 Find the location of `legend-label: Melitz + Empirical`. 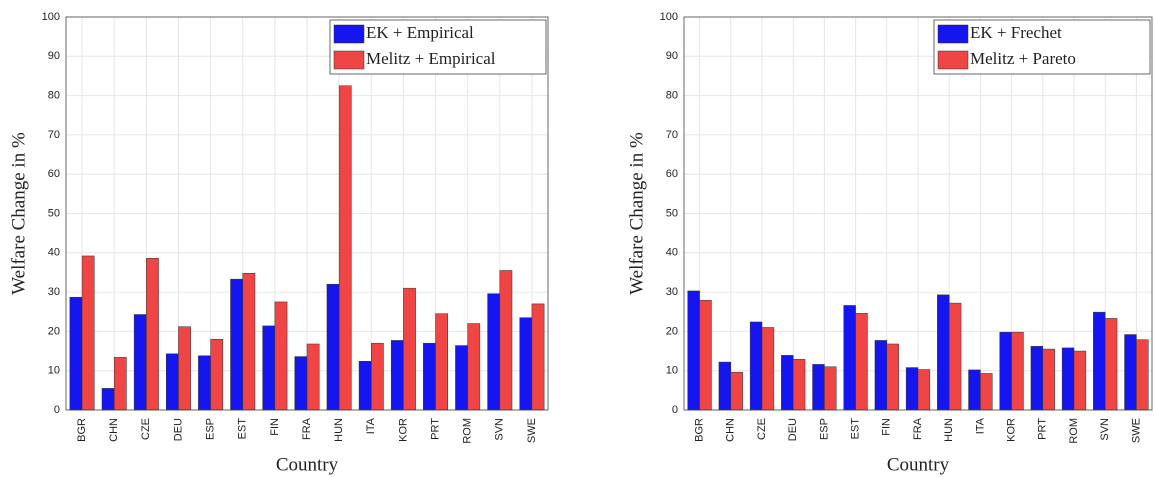

legend-label: Melitz + Empirical is located at coordinates (431, 58).